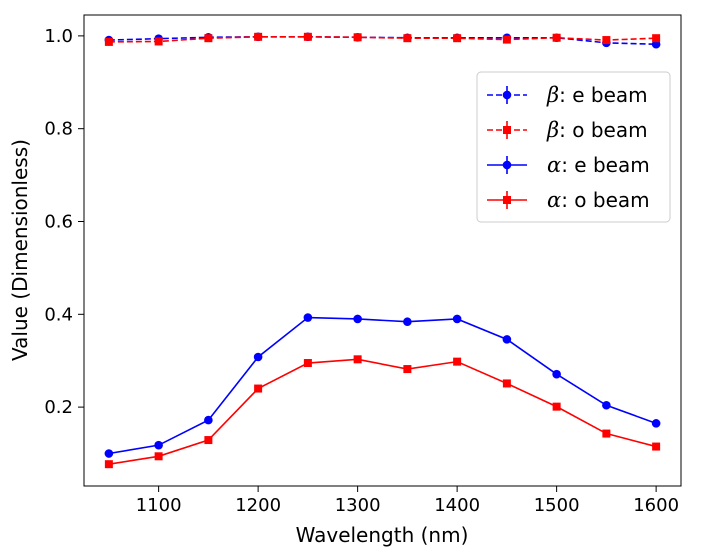 This screenshot has width=702, height=549. I want to click on legend-box, so click(573, 147).